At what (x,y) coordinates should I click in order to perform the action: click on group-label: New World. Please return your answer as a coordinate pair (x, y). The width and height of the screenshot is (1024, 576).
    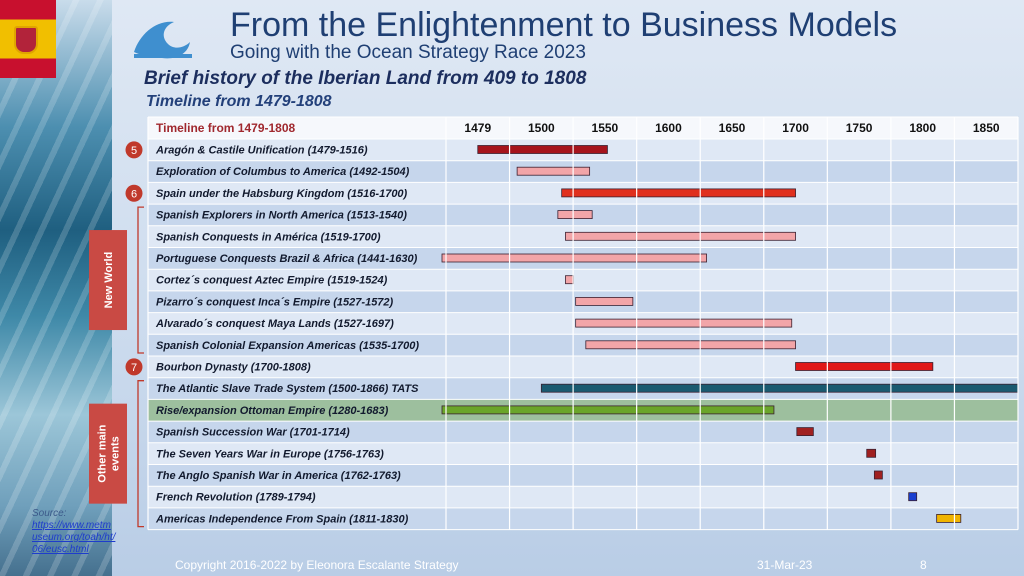
    Looking at the image, I should click on (109, 280).